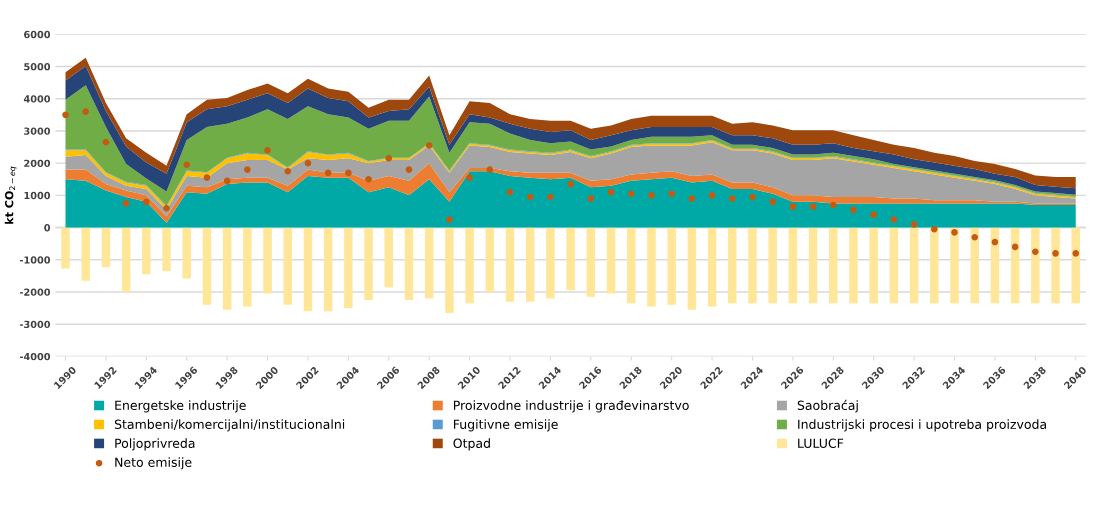 The image size is (1108, 528). I want to click on legend-label: LULUCF, so click(821, 443).